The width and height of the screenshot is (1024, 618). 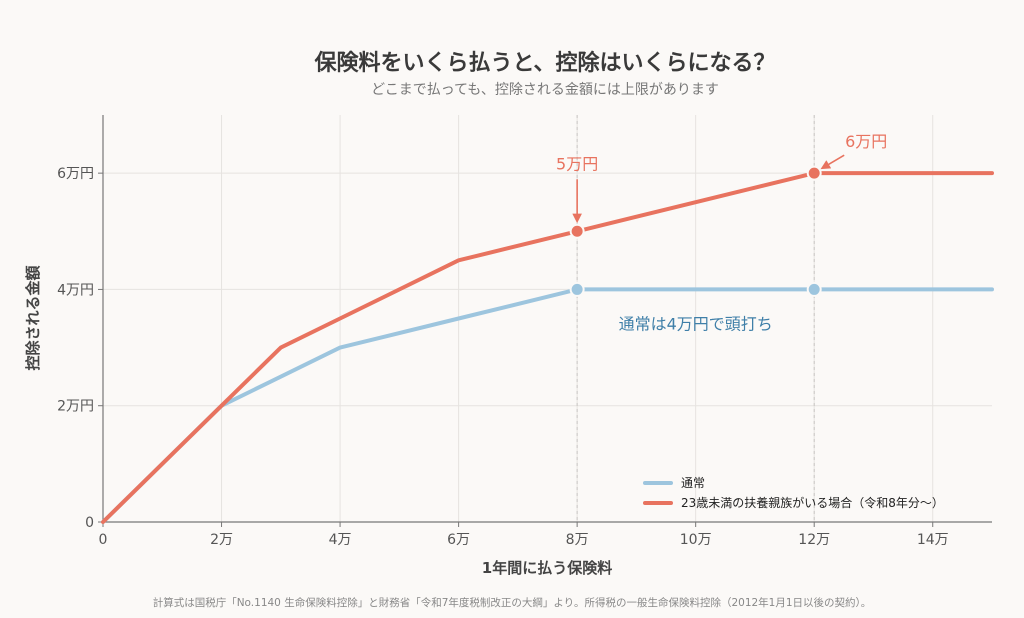 What do you see at coordinates (547, 568) in the screenshot?
I see `x-axis-title: 1年間に払う保険料` at bounding box center [547, 568].